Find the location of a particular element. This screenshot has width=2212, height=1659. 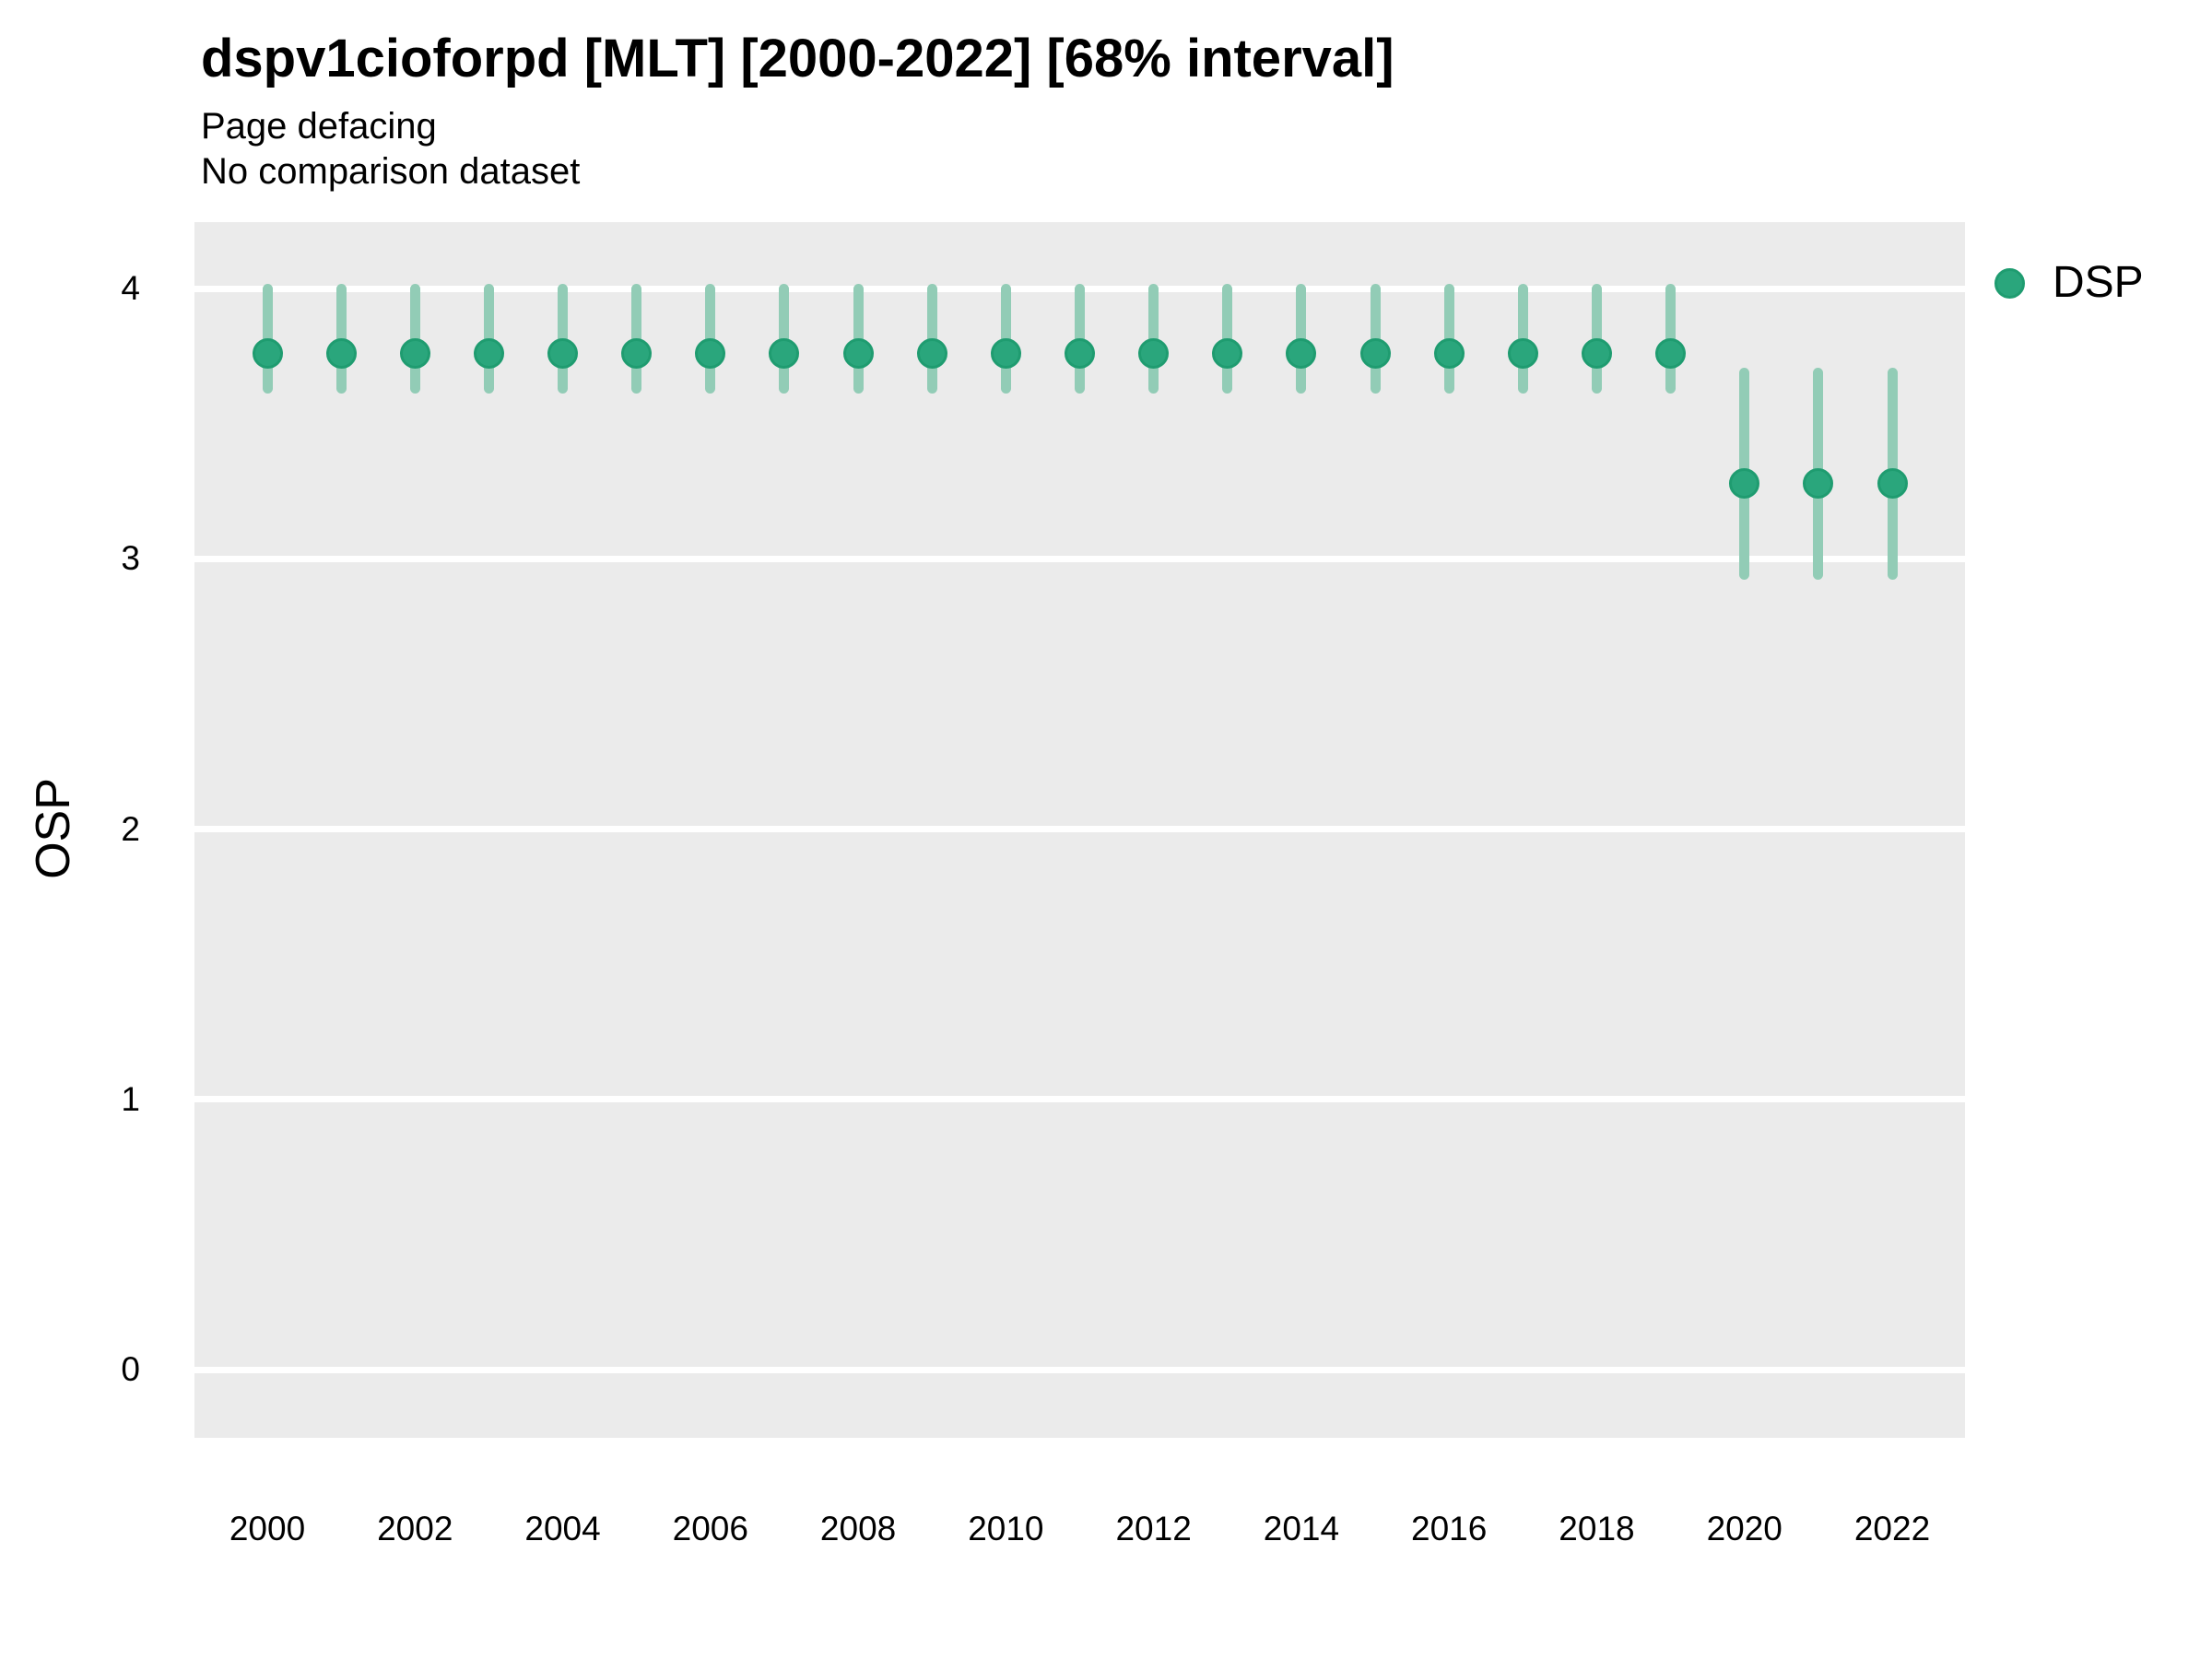

x-tick-label-2008: 2008 is located at coordinates (858, 1528).